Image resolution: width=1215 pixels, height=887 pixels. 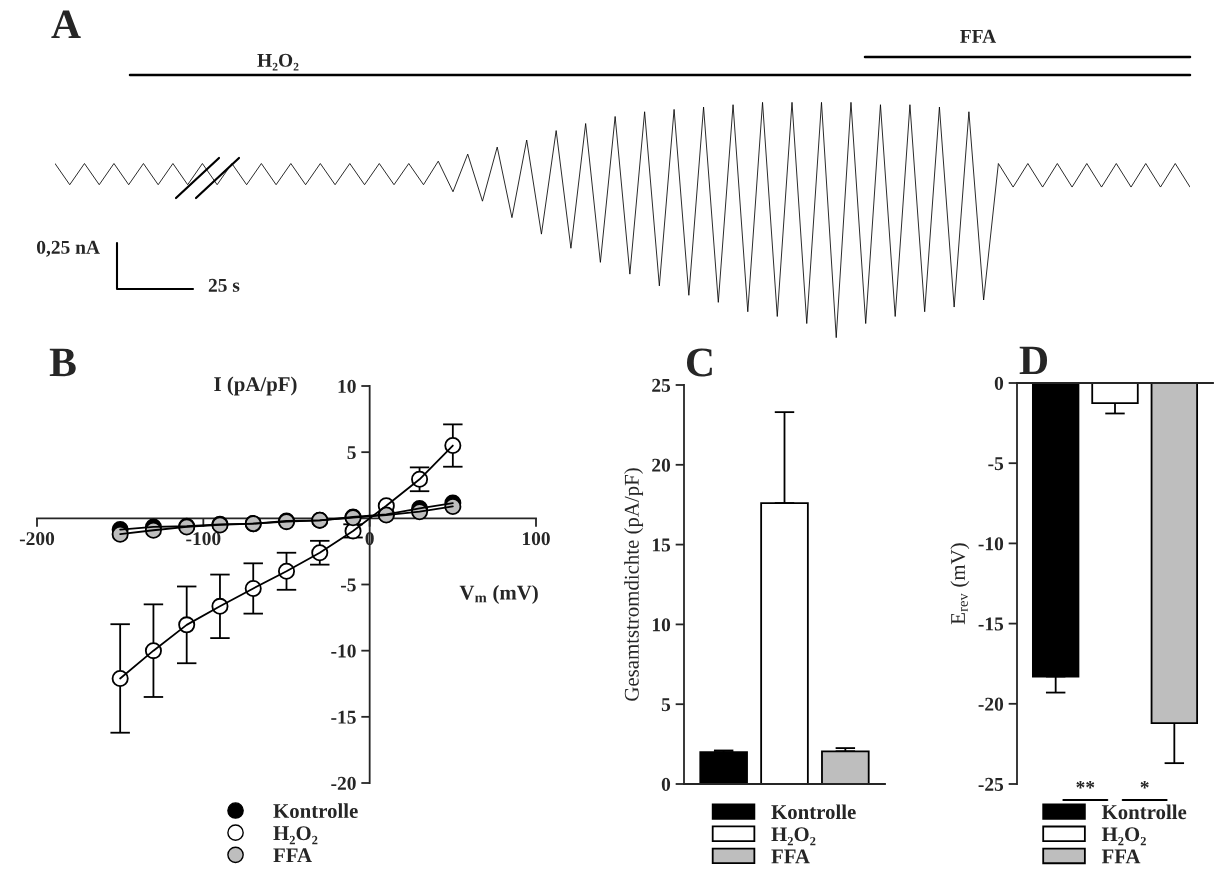 I want to click on chart-title: B, so click(x=62, y=362).